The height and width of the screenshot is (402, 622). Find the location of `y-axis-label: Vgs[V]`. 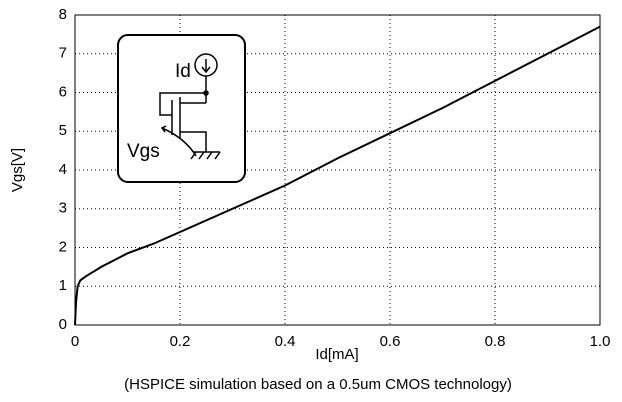

y-axis-label: Vgs[V] is located at coordinates (17, 170).